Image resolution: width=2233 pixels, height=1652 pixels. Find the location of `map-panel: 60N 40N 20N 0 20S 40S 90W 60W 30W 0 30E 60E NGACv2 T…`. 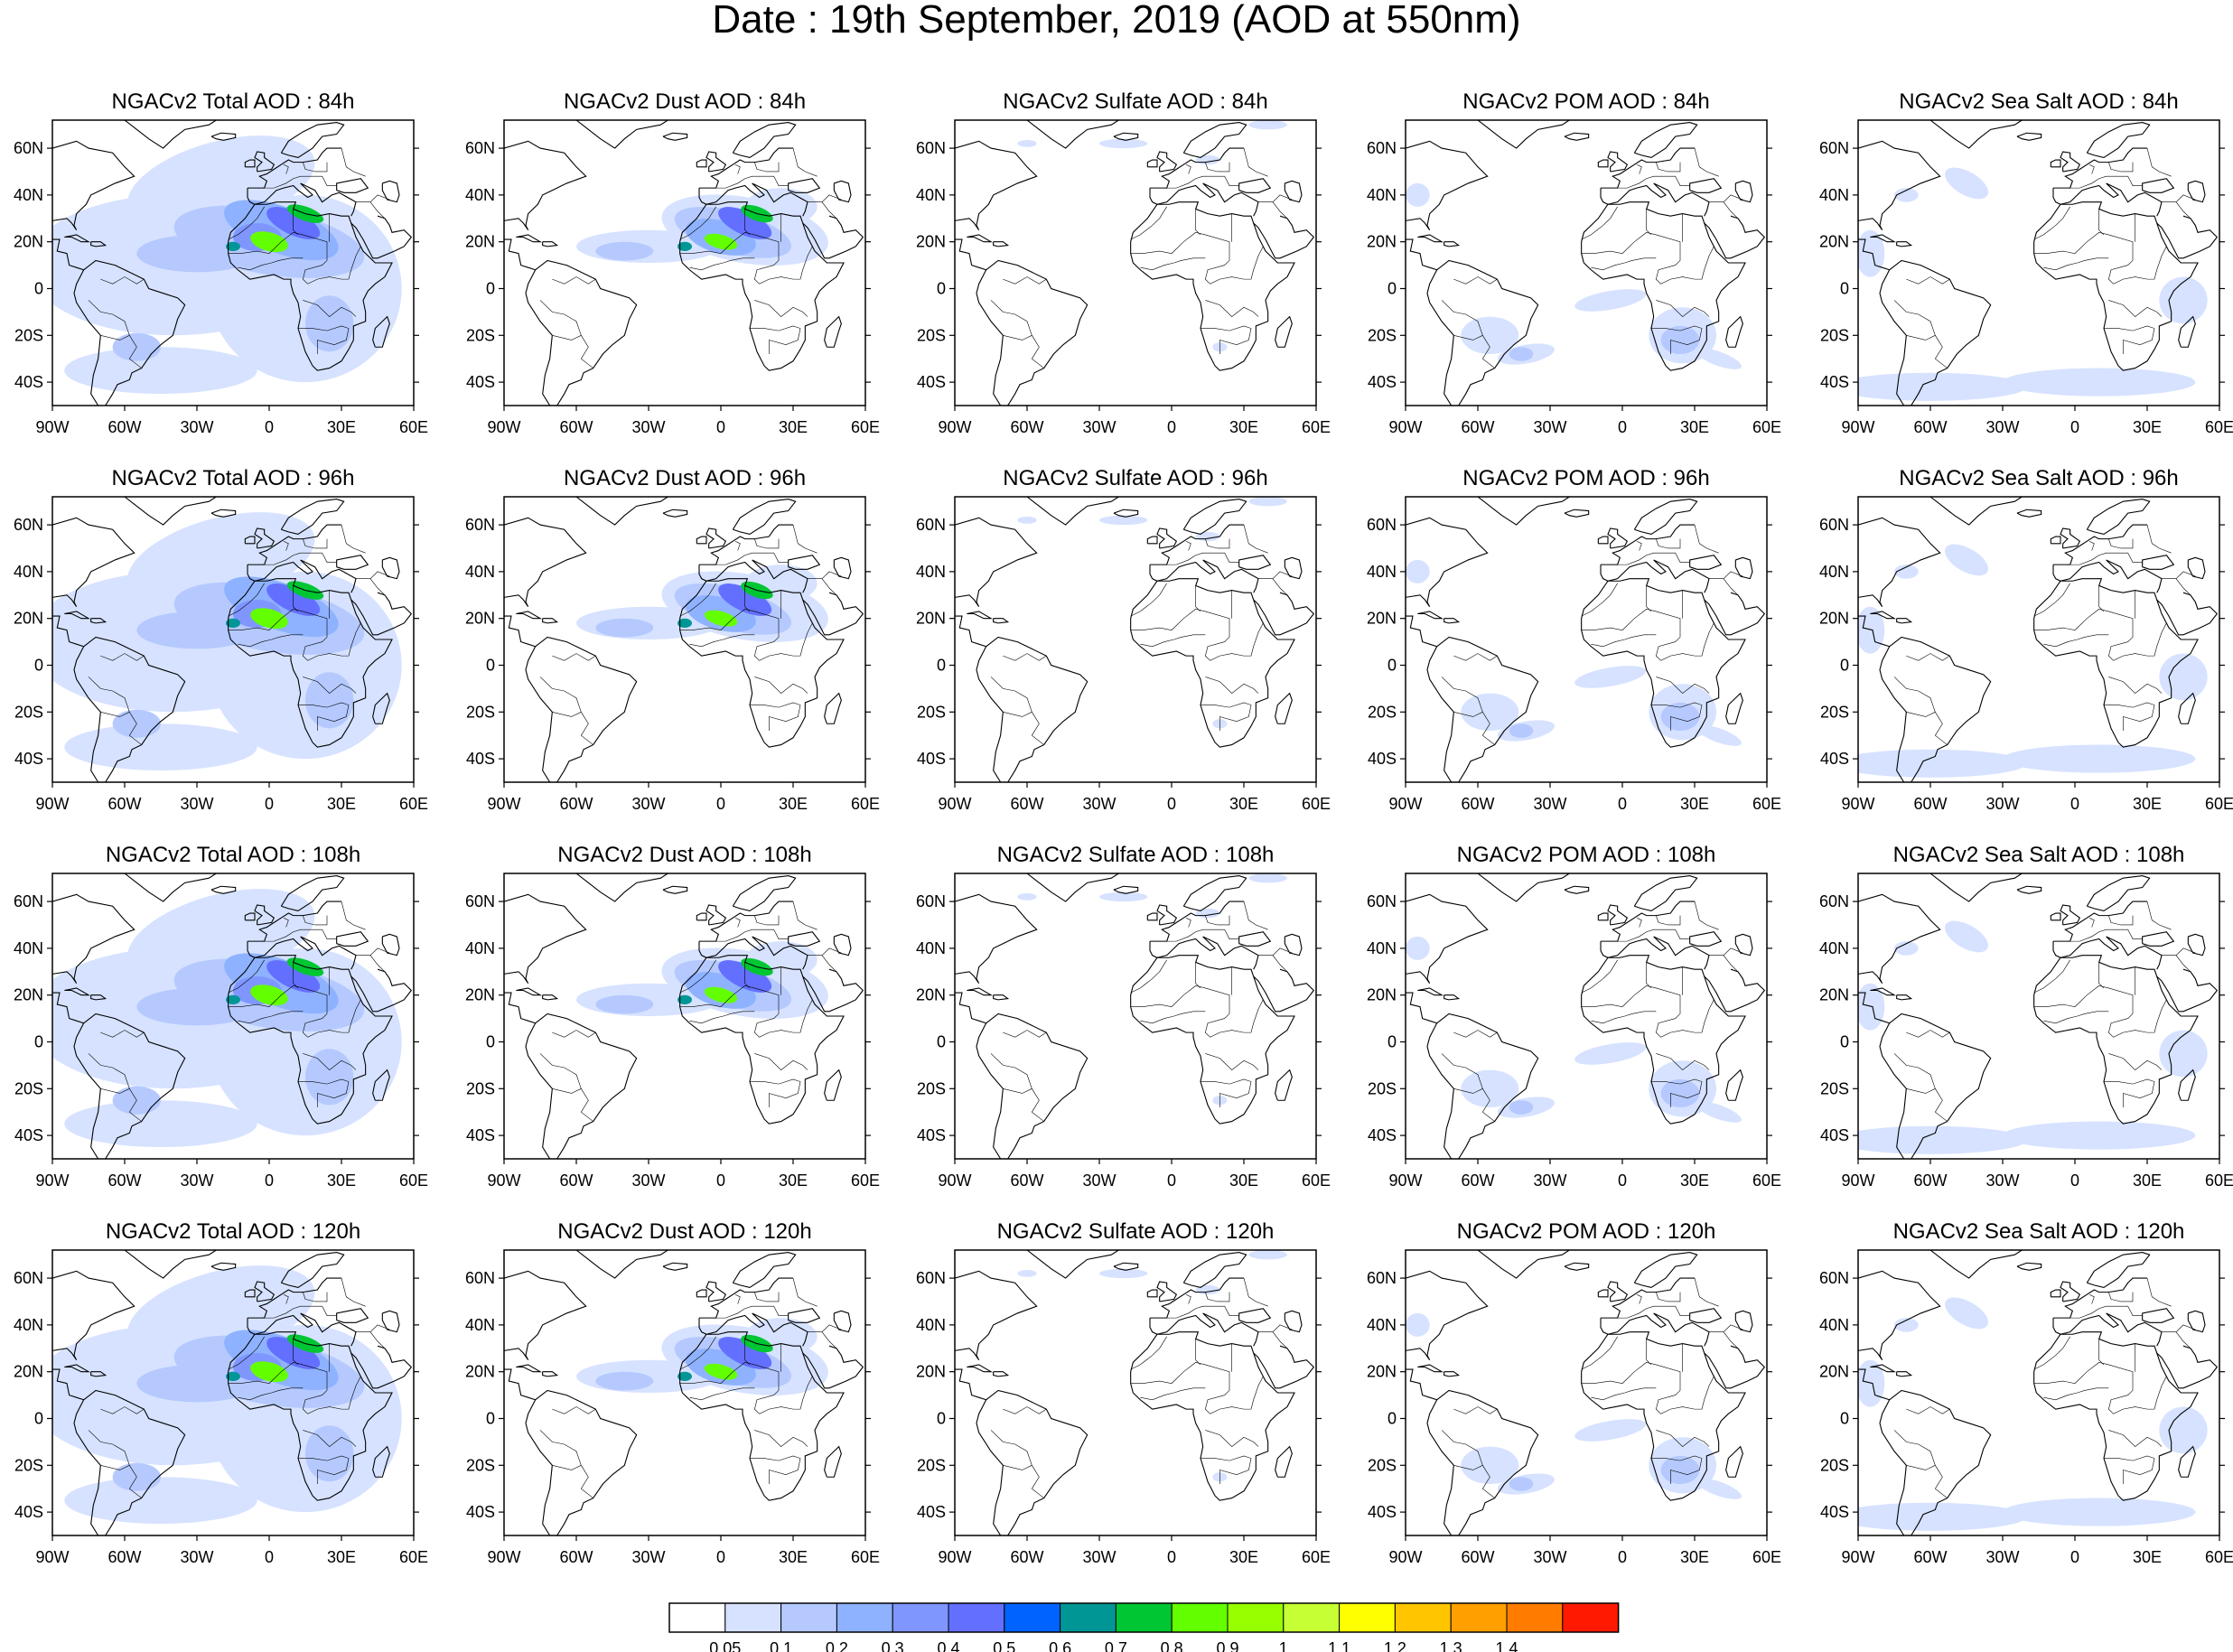

map-panel: 60N 40N 20N 0 20S 40S 90W 60W 30W 0 30E 60E NGACv2 T… is located at coordinates (221, 1017).